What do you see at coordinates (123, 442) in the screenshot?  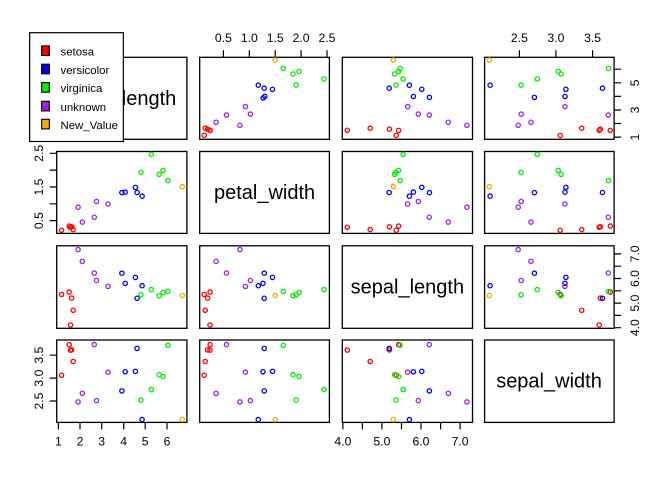 I see `svg-text: 4` at bounding box center [123, 442].